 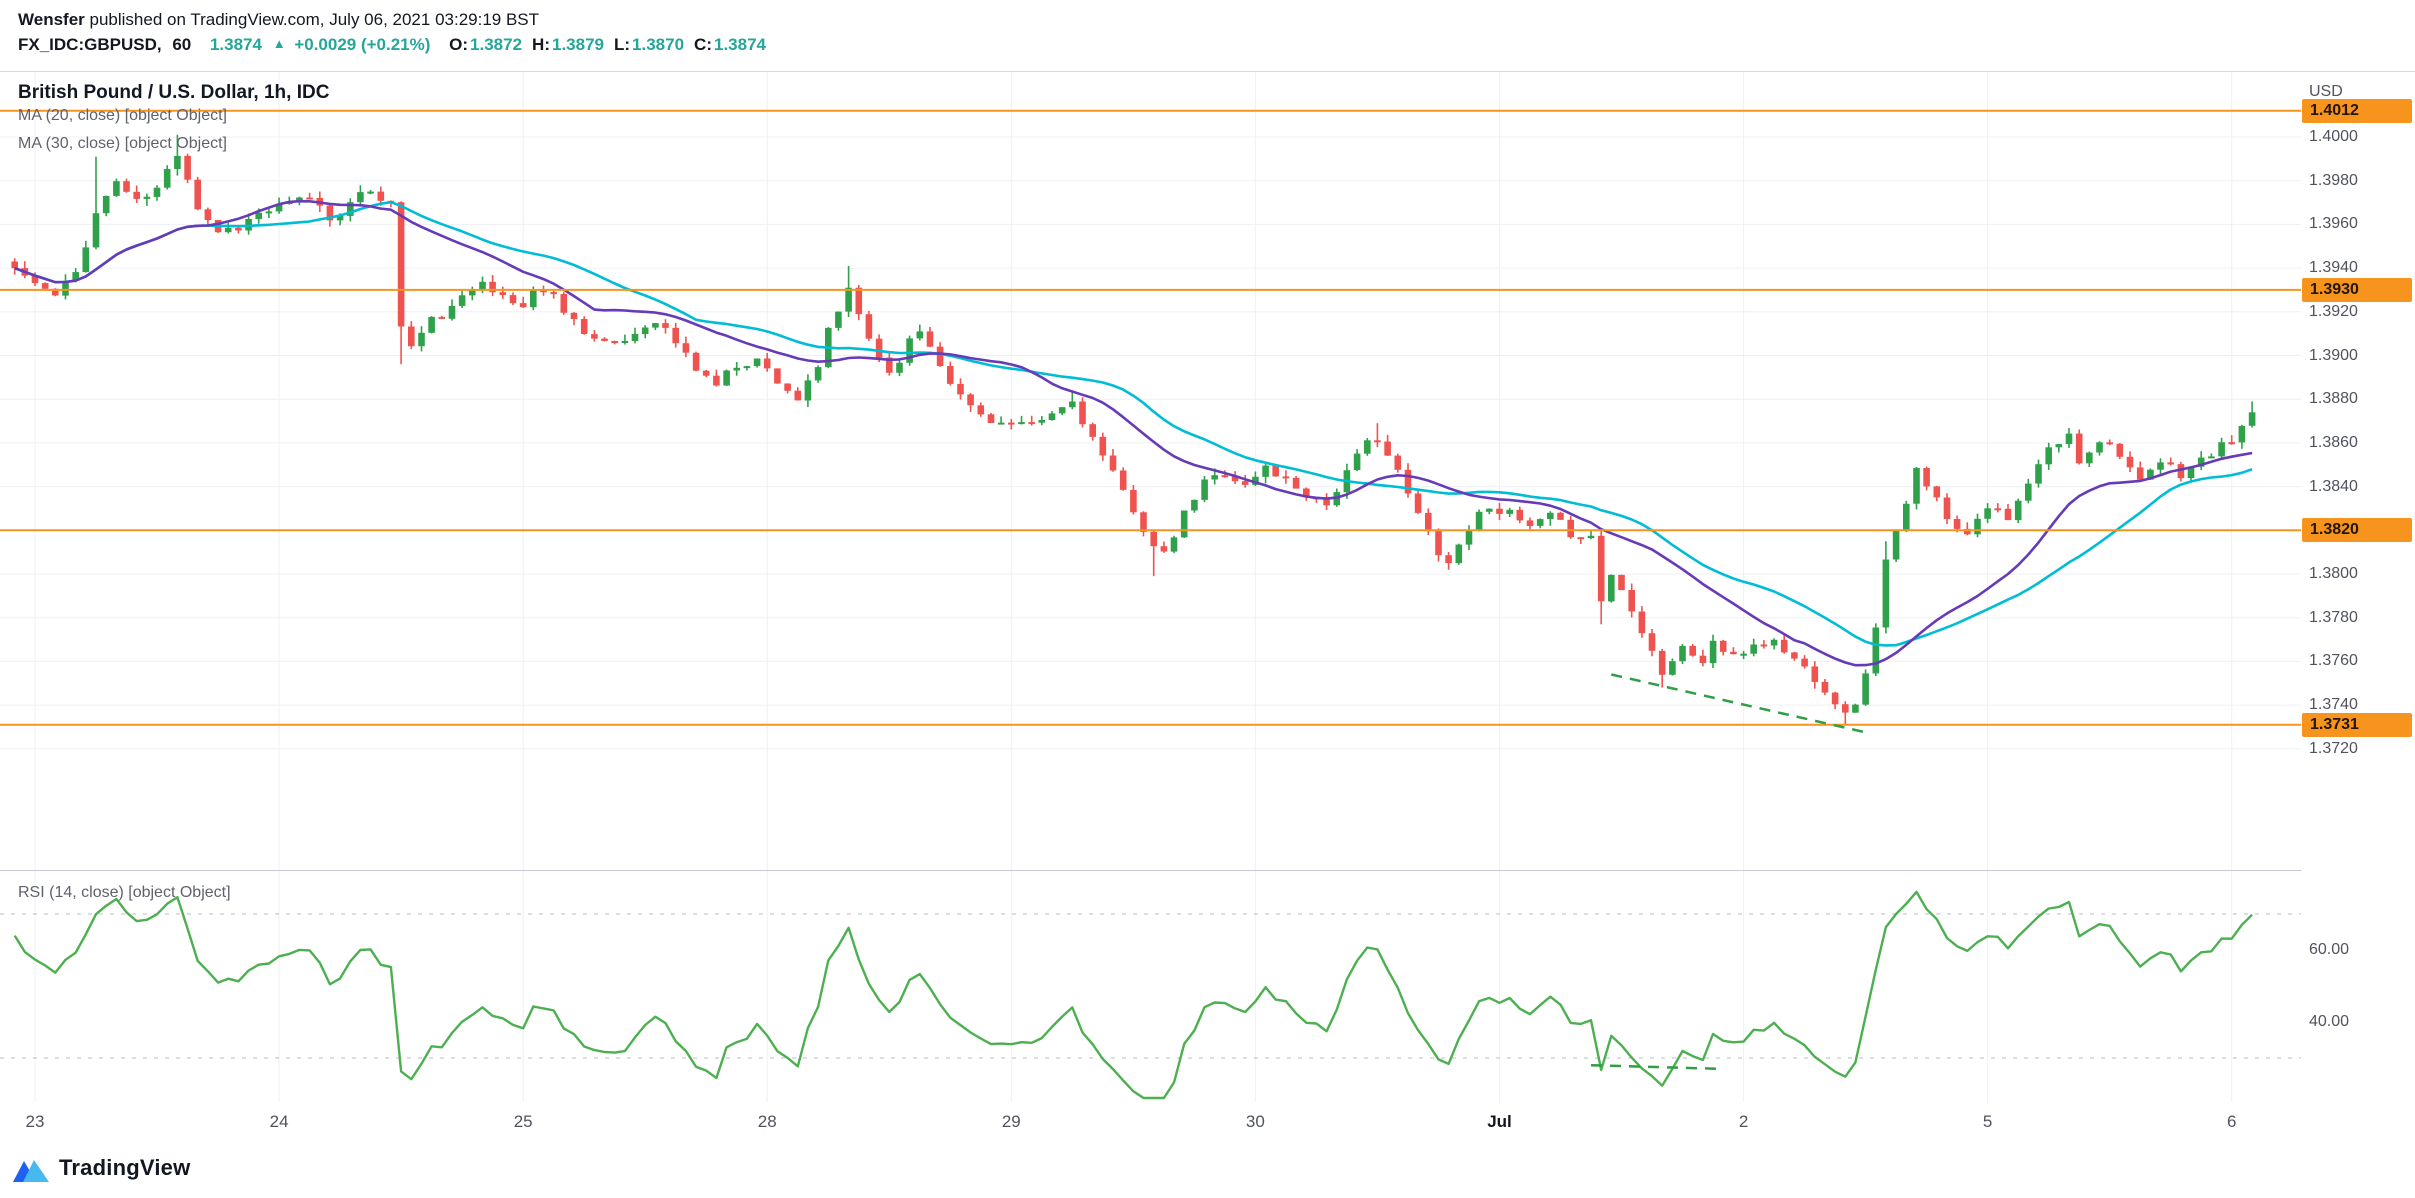 I want to click on ohlc-value: 1.3870, so click(x=658, y=44).